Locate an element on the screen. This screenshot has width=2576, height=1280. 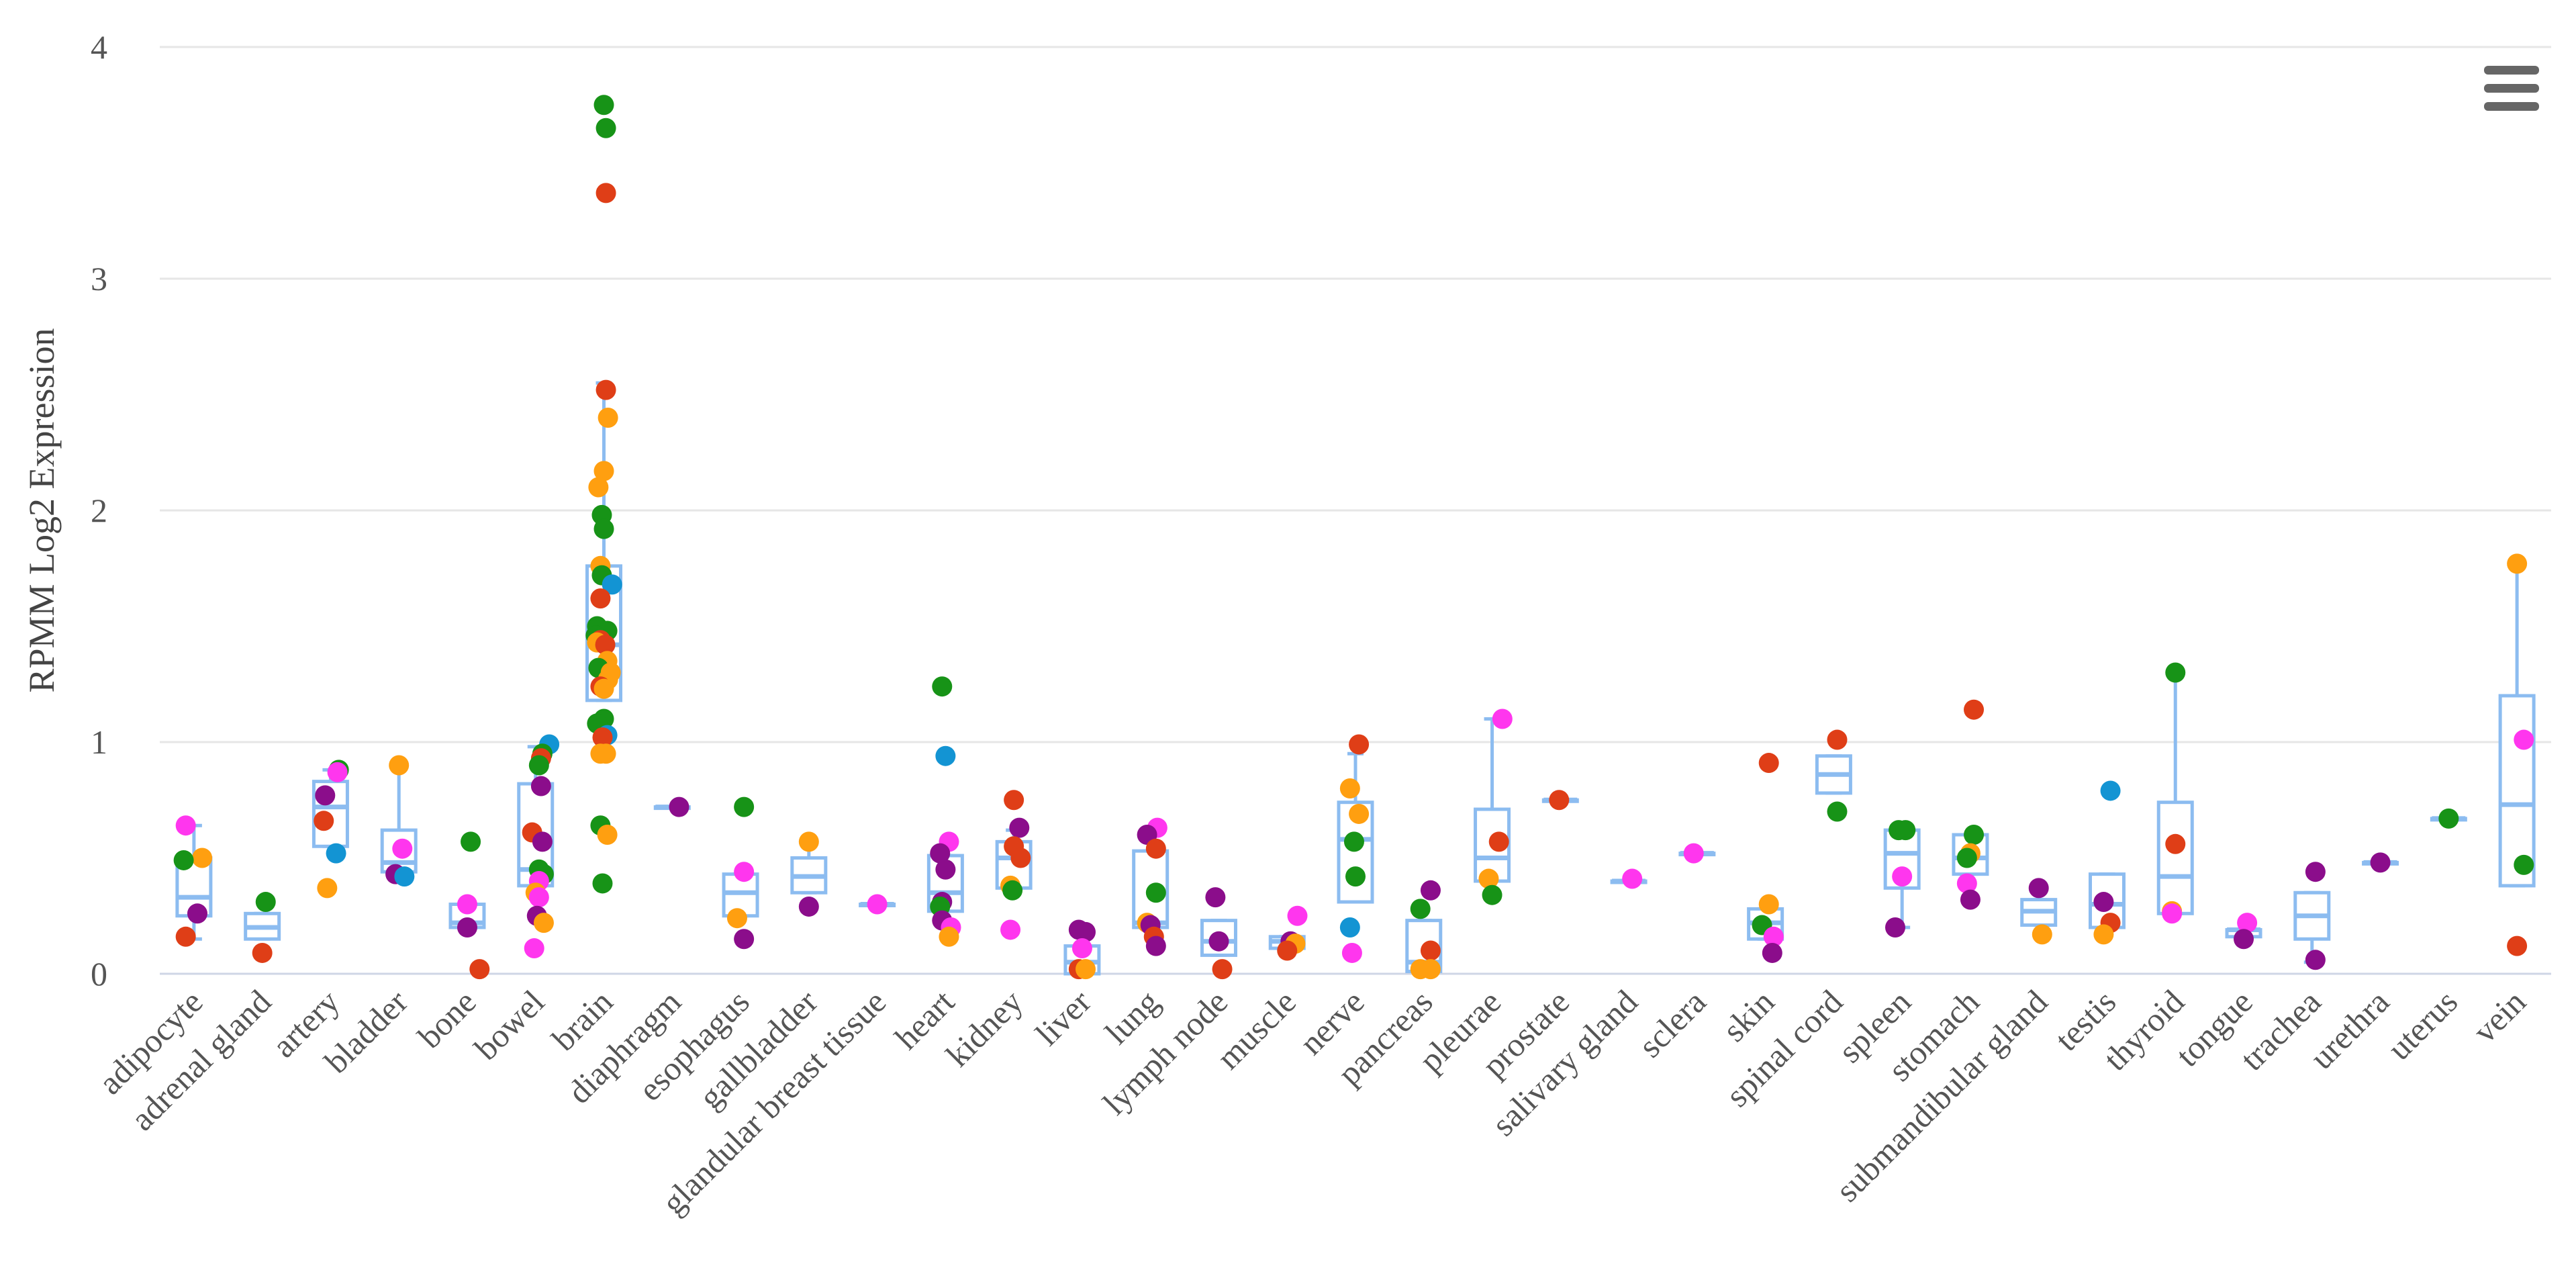
y-tick-label: 3 is located at coordinates (99, 279).